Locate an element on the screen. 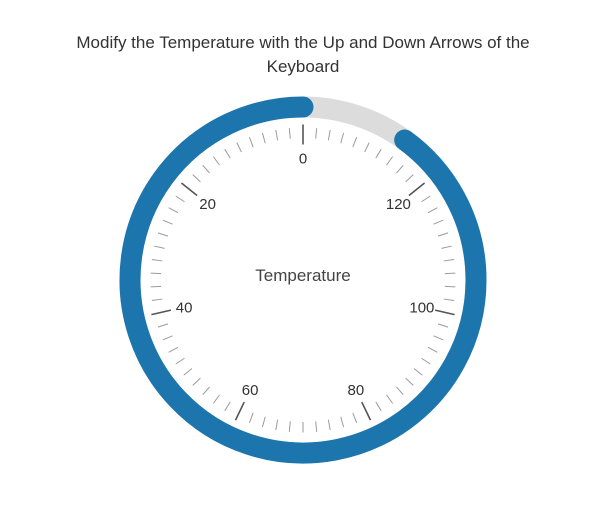 This screenshot has height=521, width=606. scale-label-0: 0 is located at coordinates (303, 159).